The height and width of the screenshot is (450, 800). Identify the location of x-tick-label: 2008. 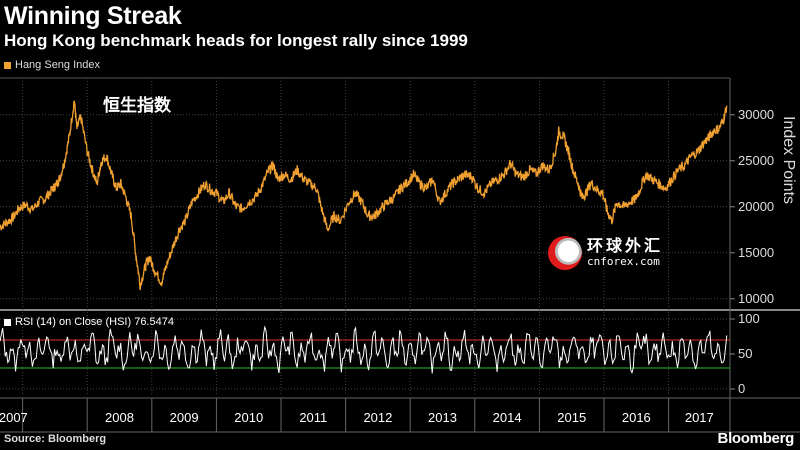
(119, 417).